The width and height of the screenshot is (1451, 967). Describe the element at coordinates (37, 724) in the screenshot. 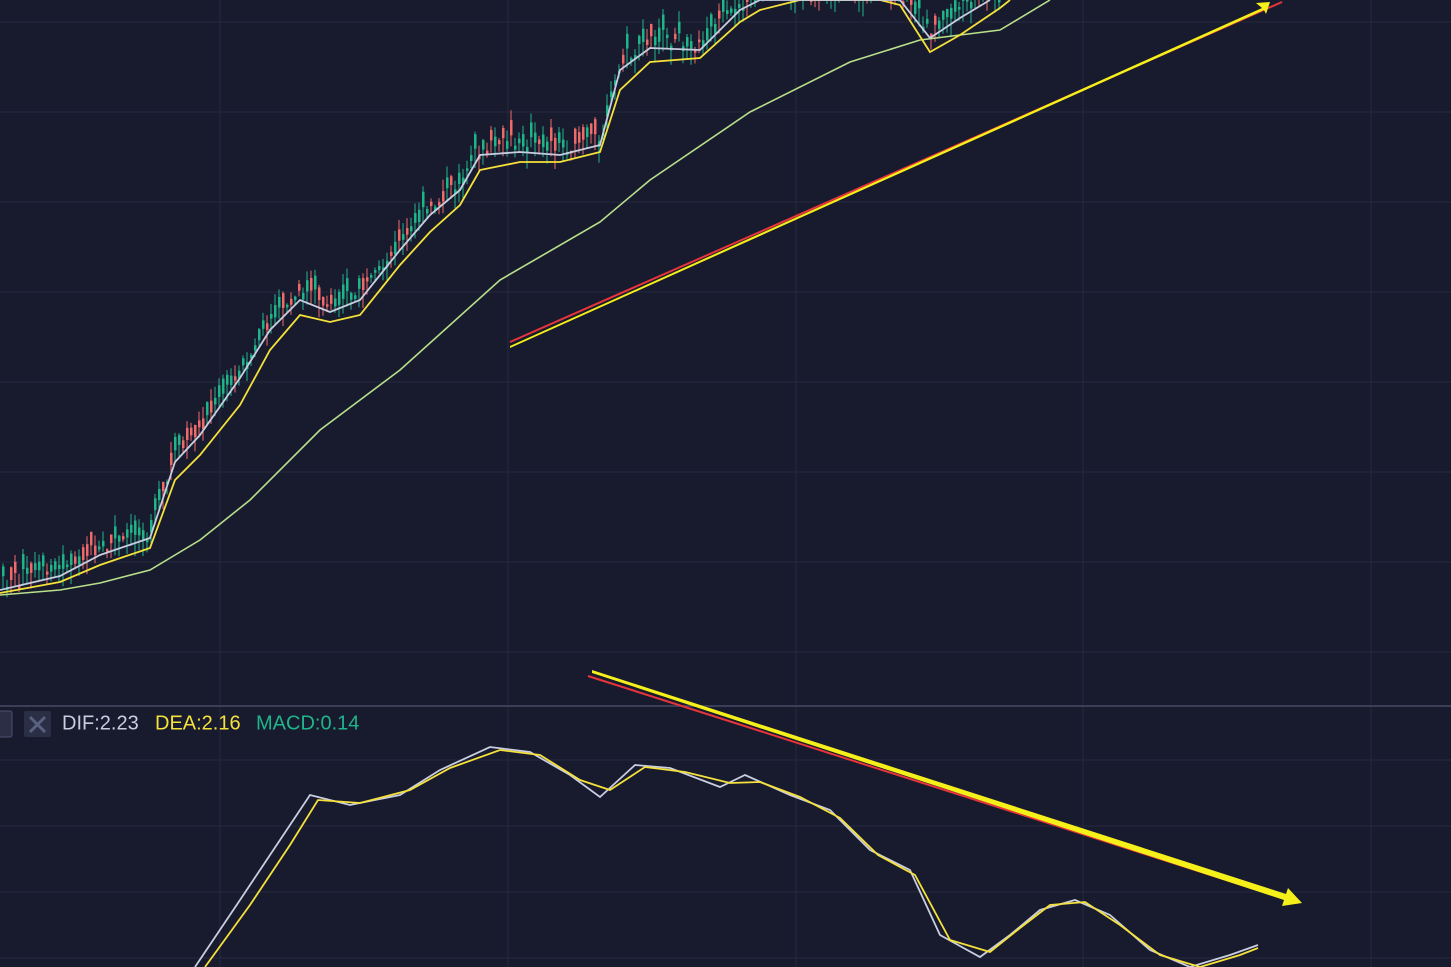

I see `close-icon` at that location.